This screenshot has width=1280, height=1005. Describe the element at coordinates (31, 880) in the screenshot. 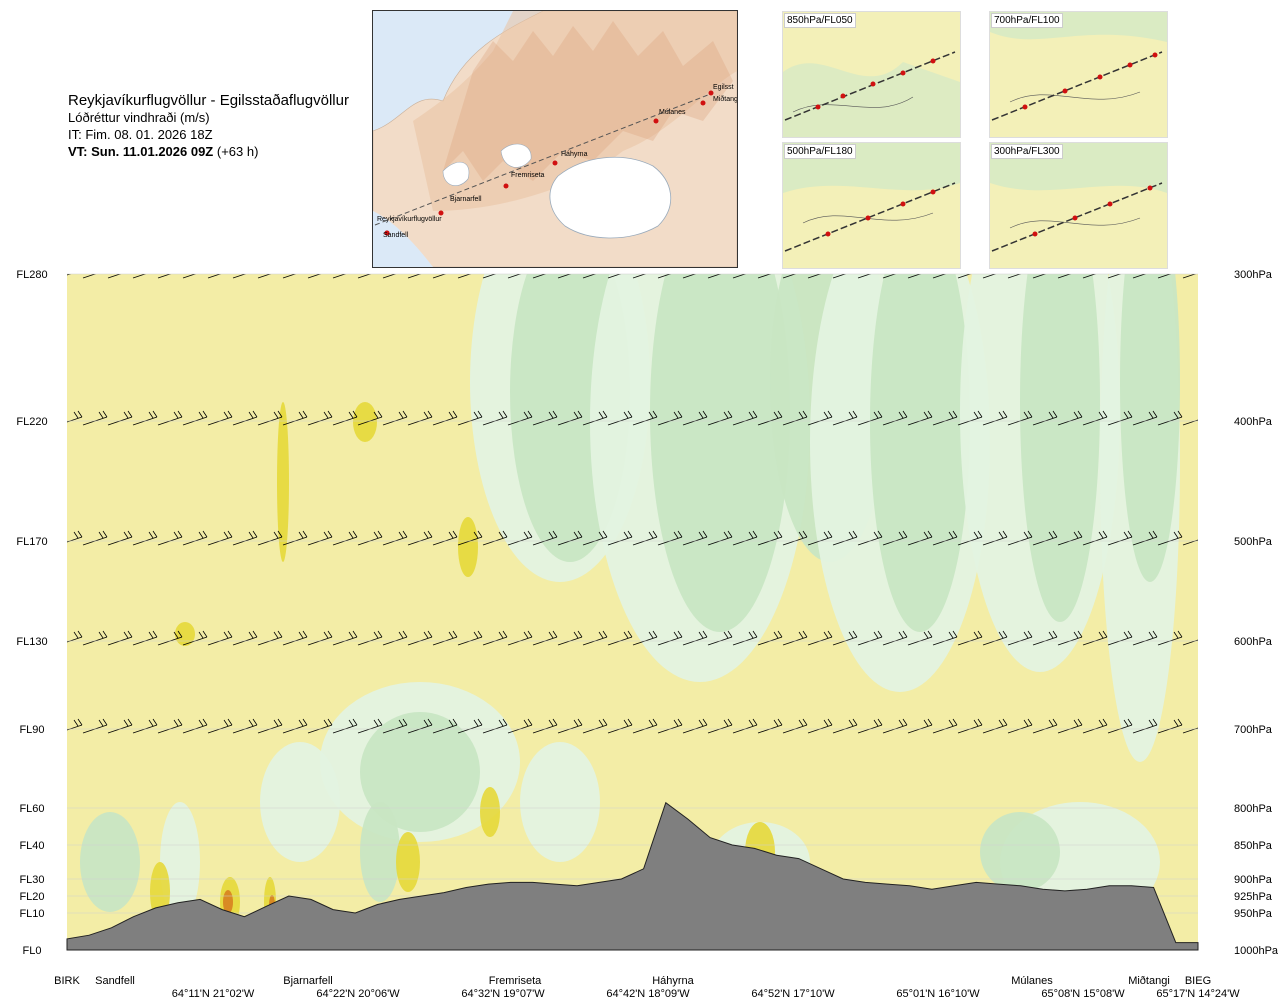

I see `fl-label: FL30` at that location.